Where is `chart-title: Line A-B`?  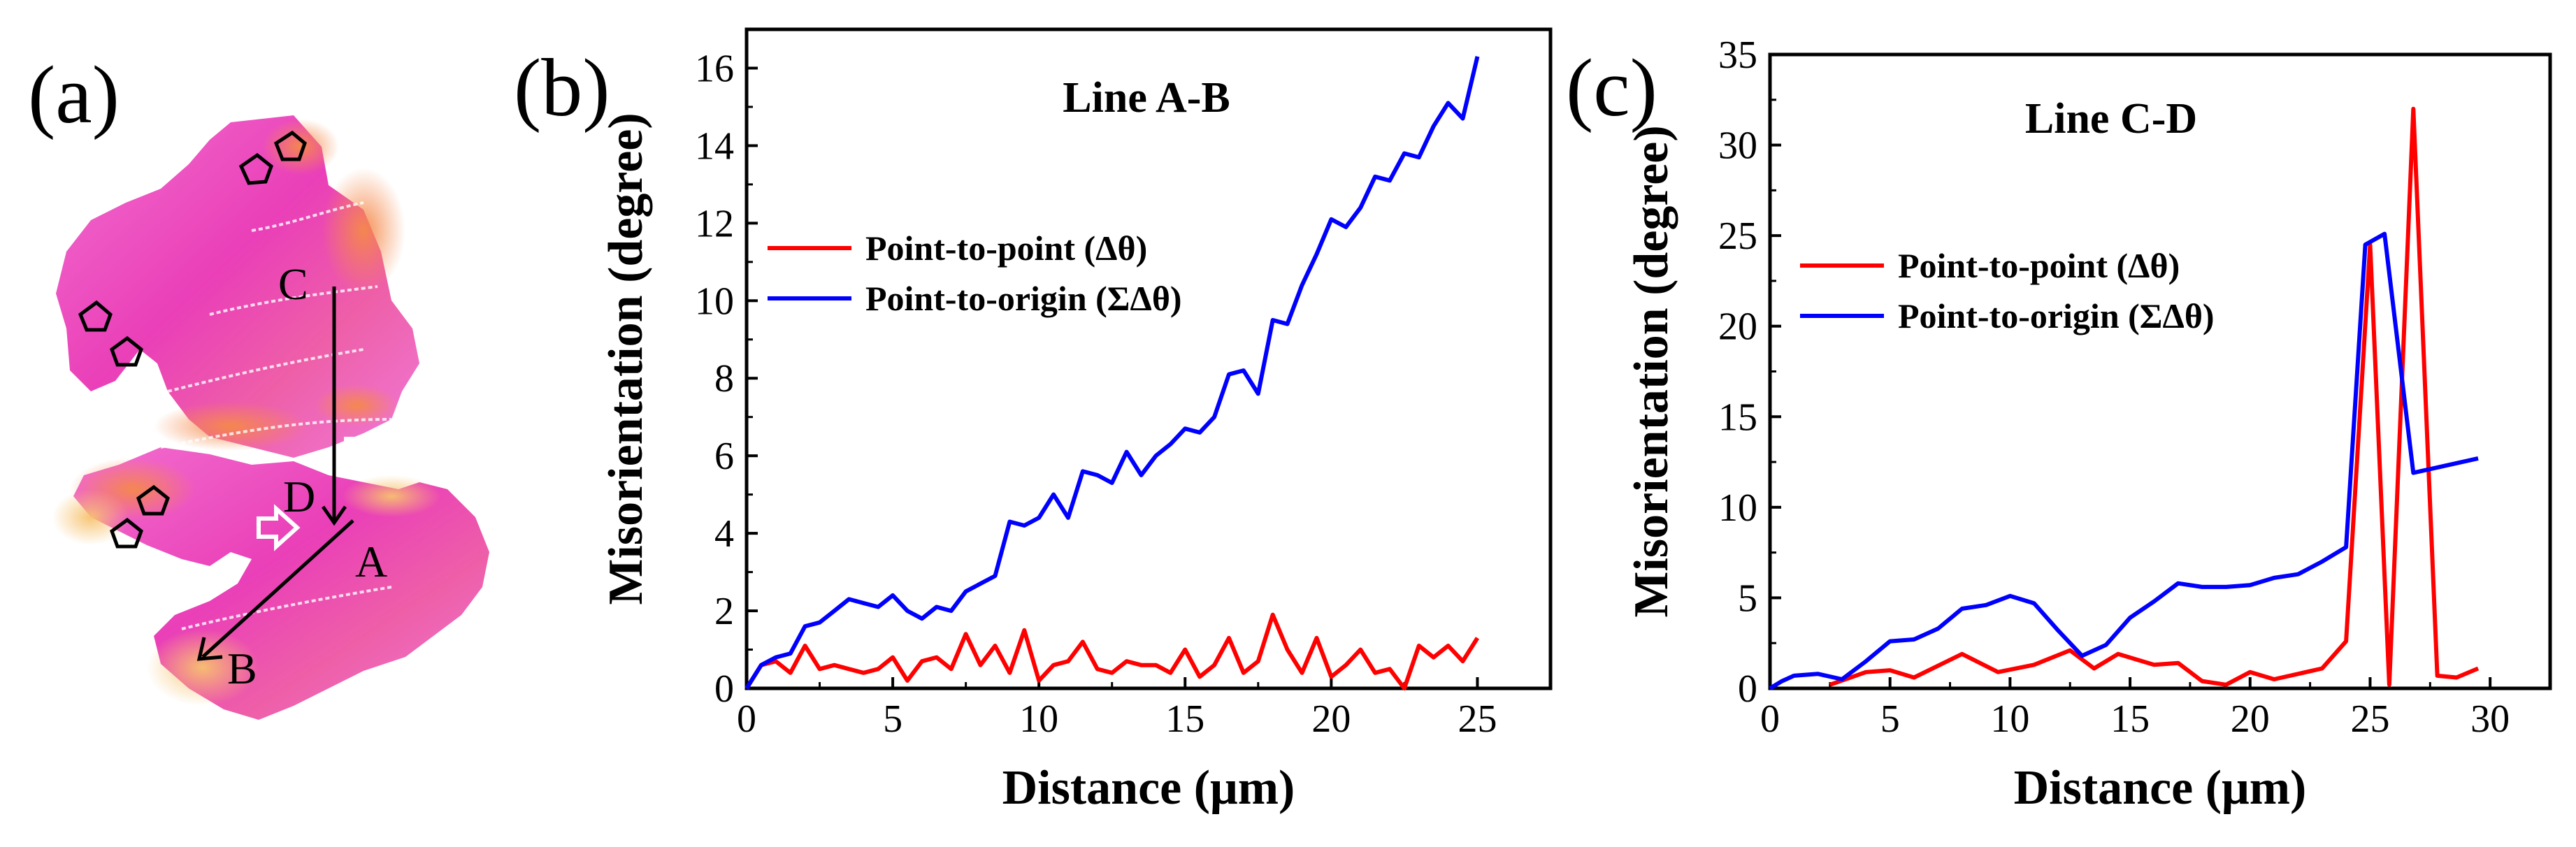
chart-title: Line A-B is located at coordinates (1146, 98).